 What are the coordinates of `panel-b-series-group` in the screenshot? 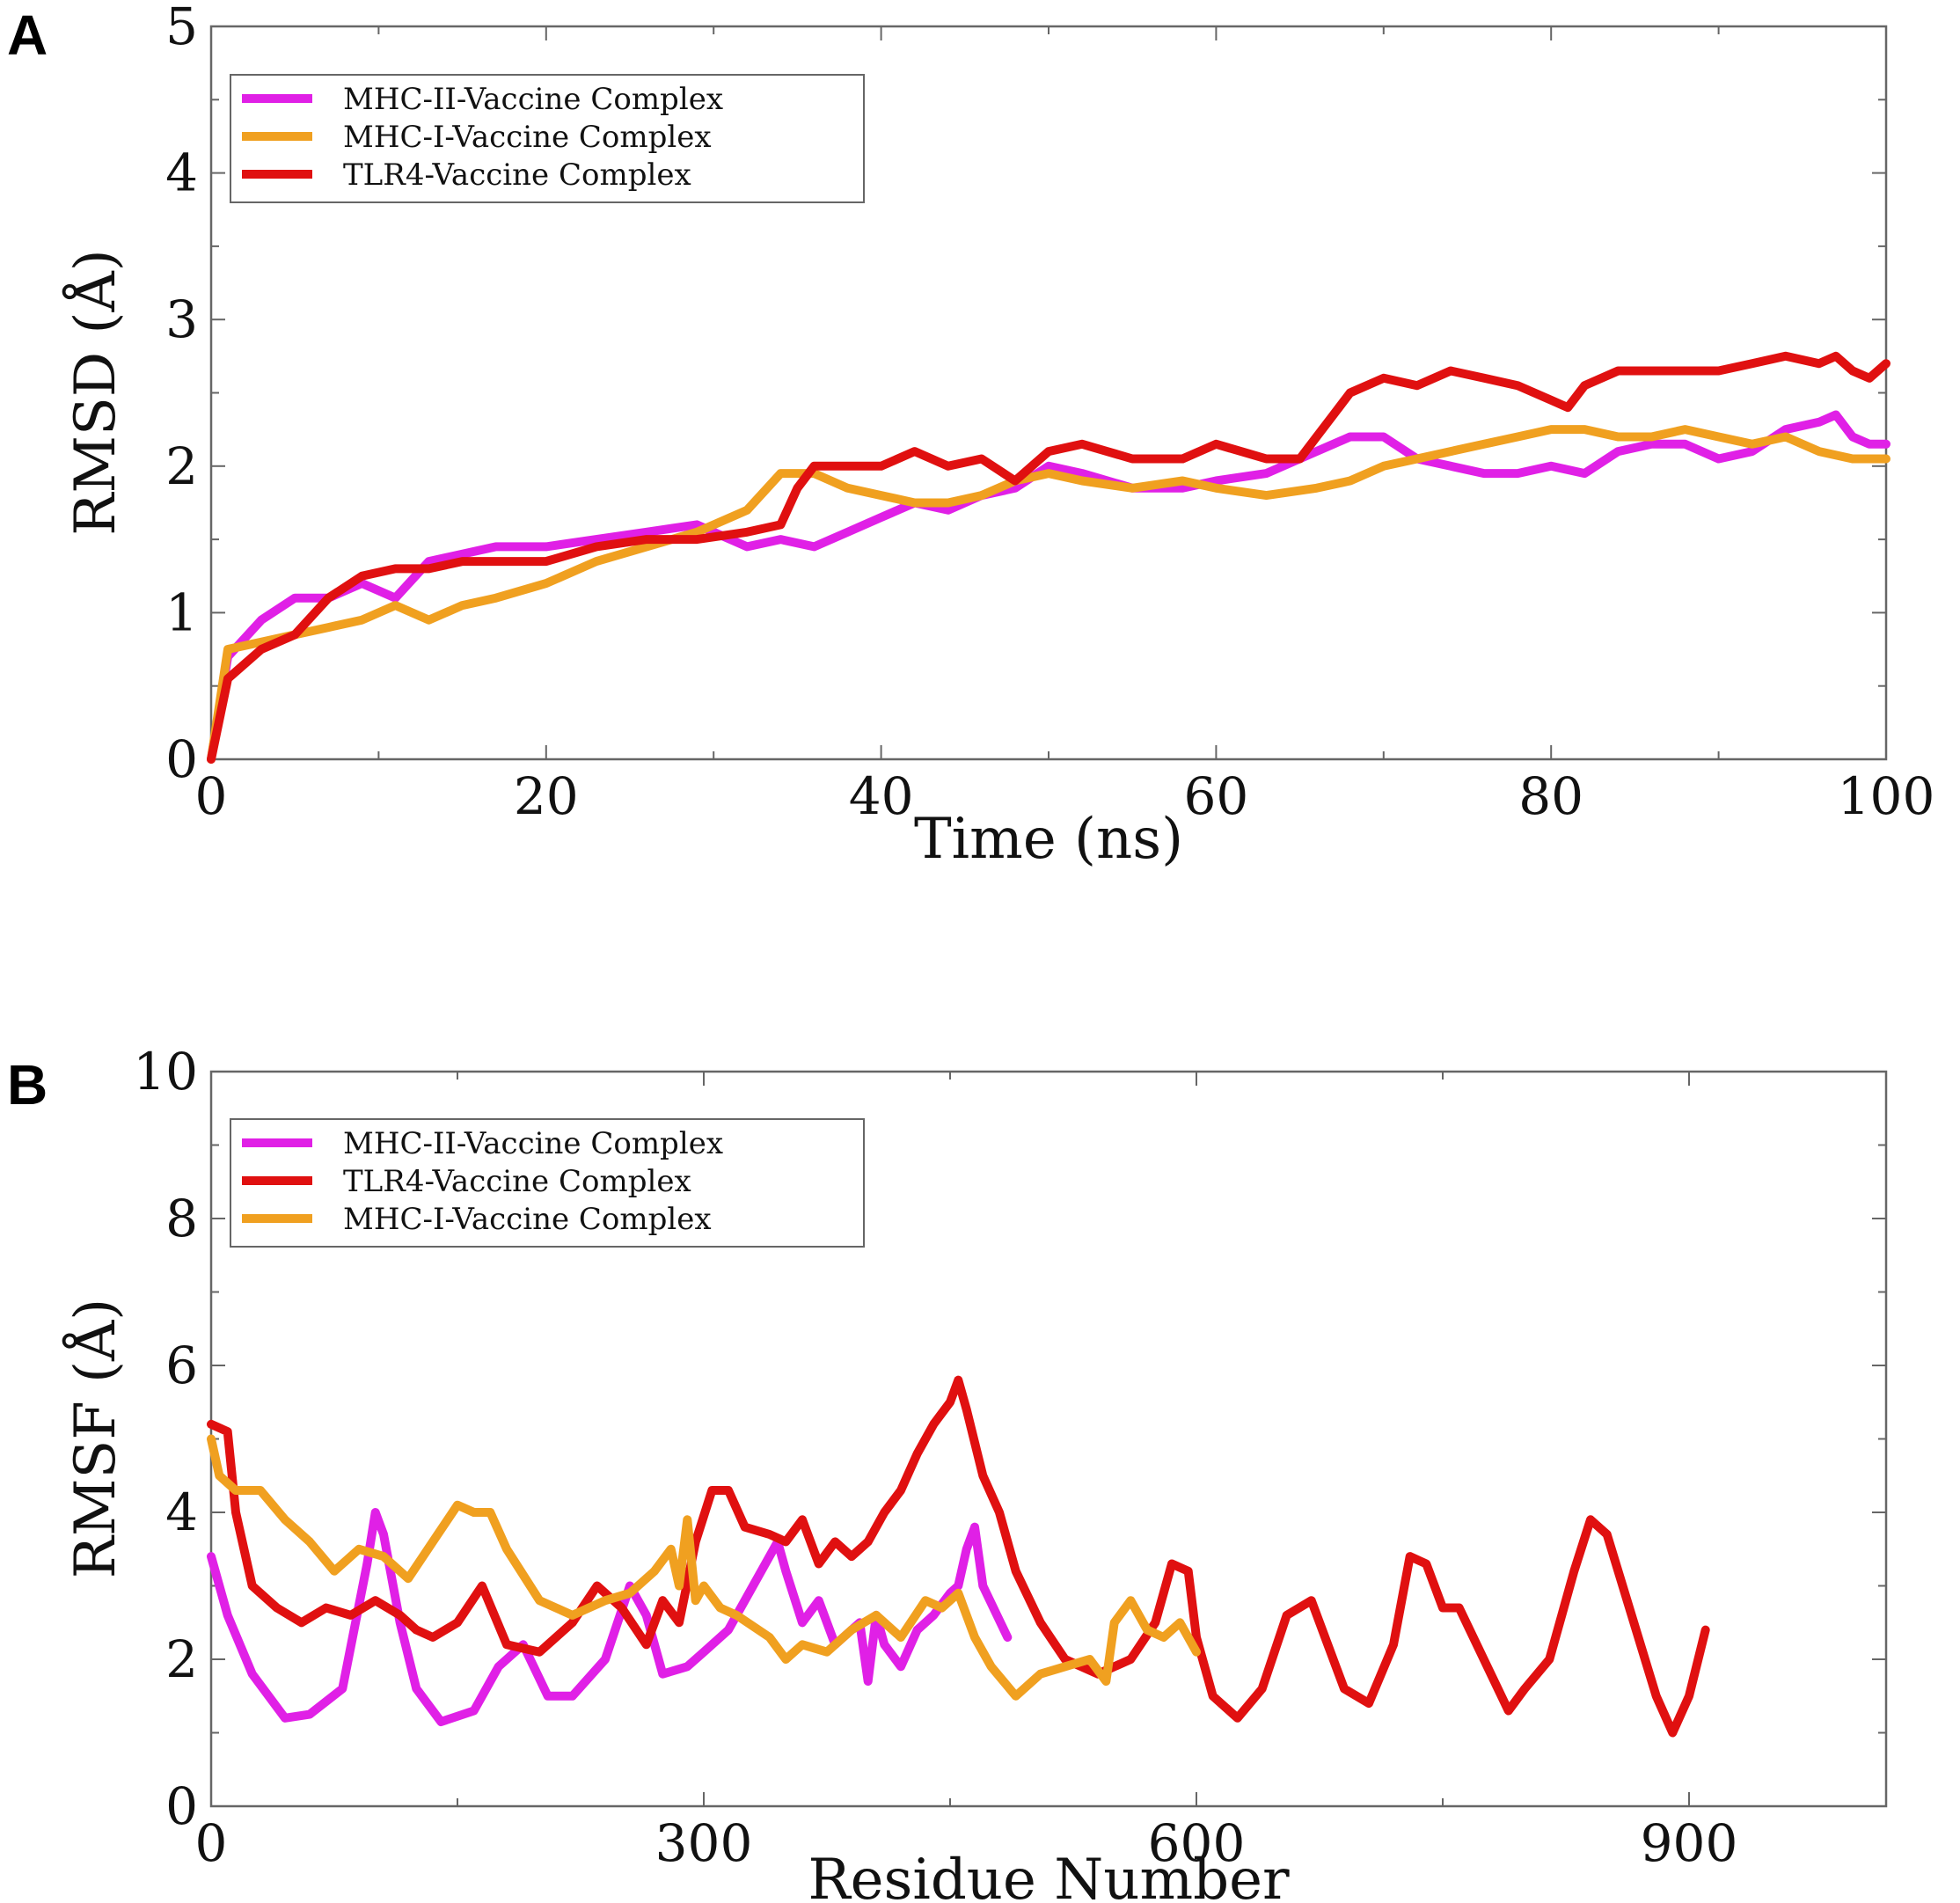 It's located at (959, 1557).